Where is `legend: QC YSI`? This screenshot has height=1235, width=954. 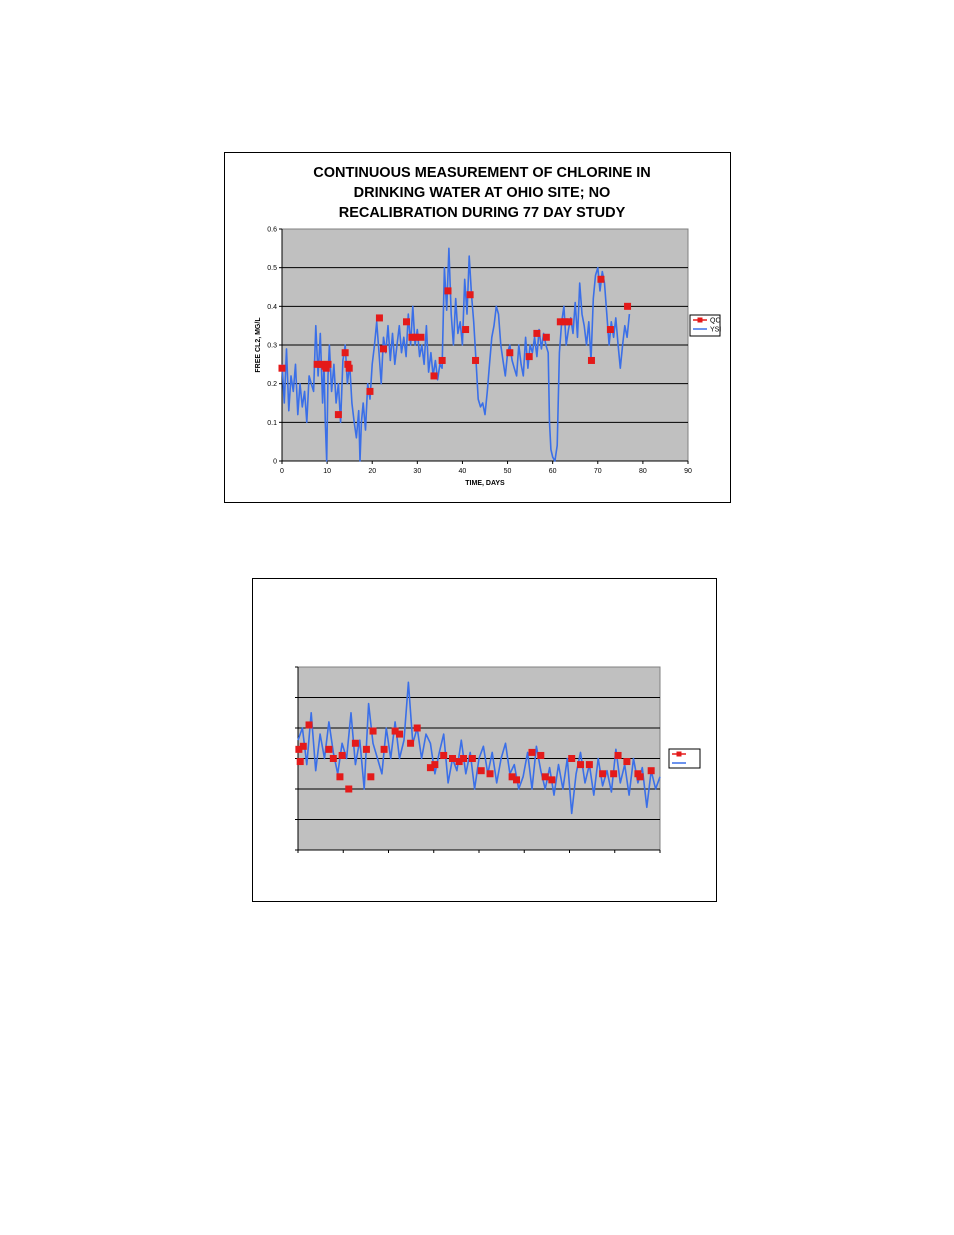 legend: QC YSI is located at coordinates (705, 325).